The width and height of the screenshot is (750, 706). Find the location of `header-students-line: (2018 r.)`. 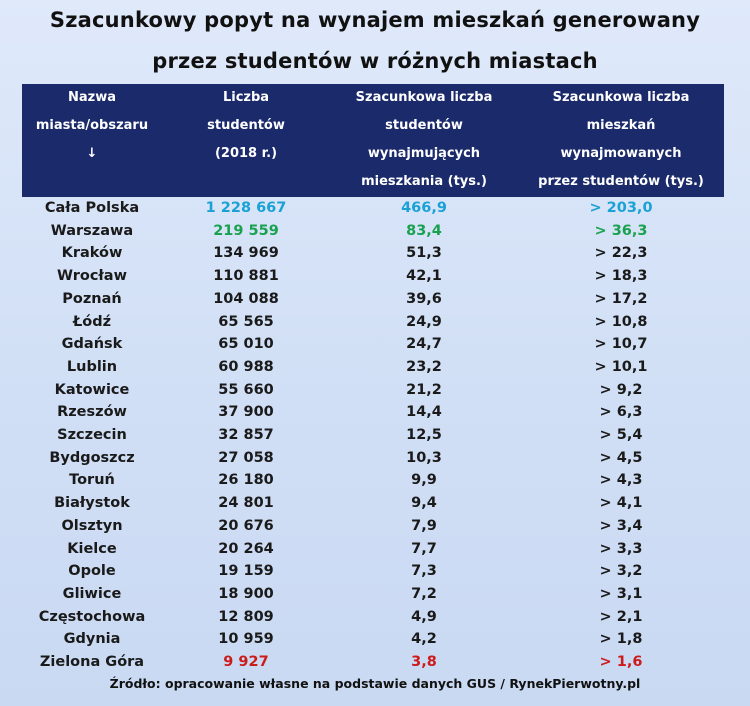

header-students-line: (2018 r.) is located at coordinates (246, 153).